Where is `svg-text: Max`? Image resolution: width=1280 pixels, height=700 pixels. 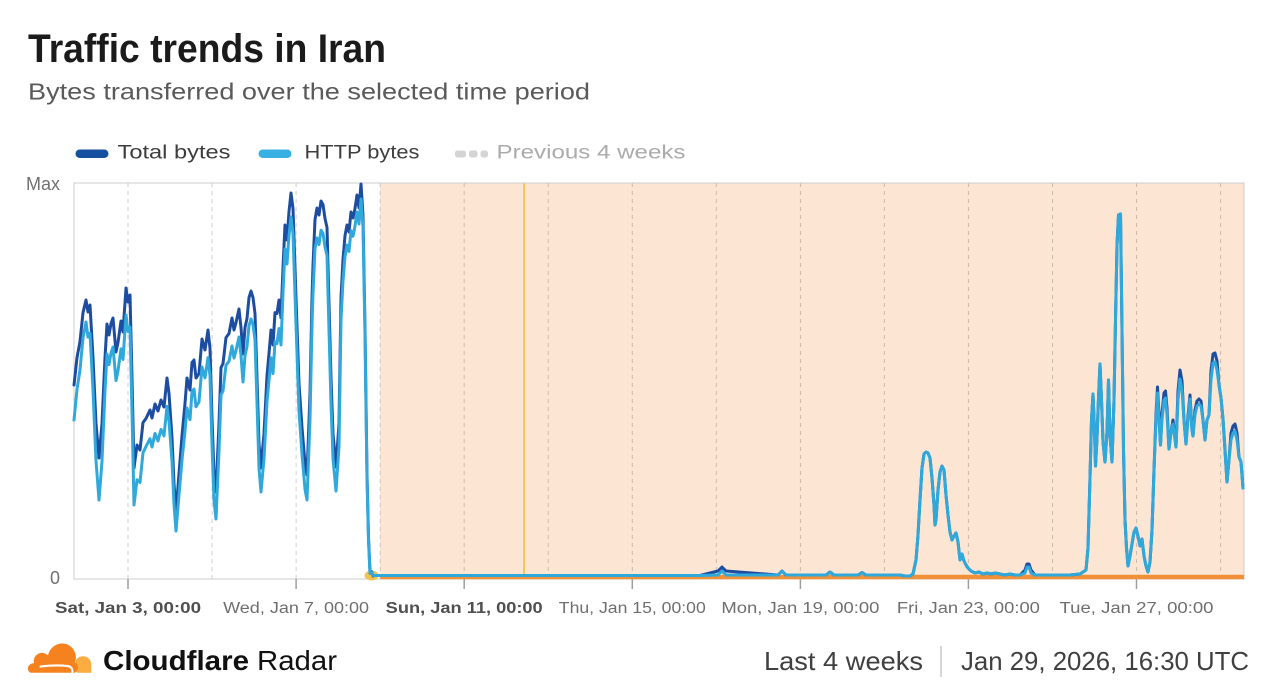 svg-text: Max is located at coordinates (43, 184).